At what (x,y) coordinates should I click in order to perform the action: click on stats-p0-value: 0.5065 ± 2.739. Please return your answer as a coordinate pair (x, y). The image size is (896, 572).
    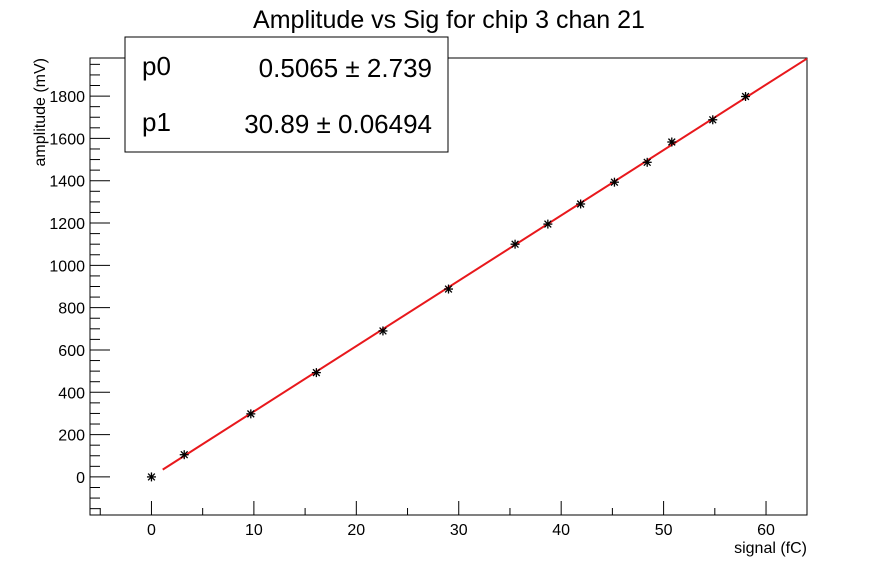
    Looking at the image, I should click on (345, 68).